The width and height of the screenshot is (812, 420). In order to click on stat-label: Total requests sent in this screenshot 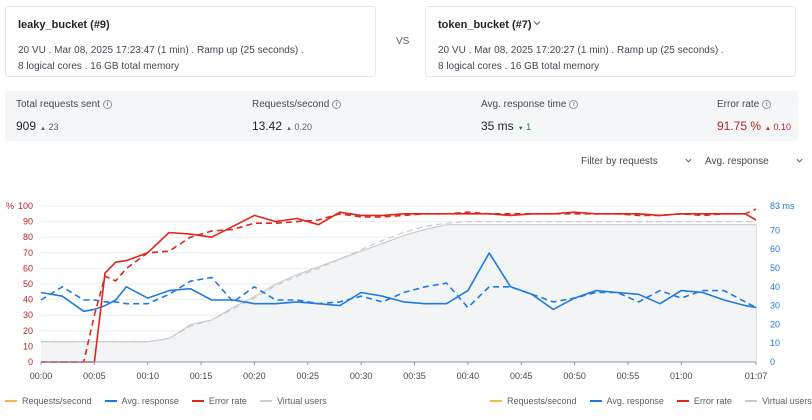, I will do `click(58, 104)`.